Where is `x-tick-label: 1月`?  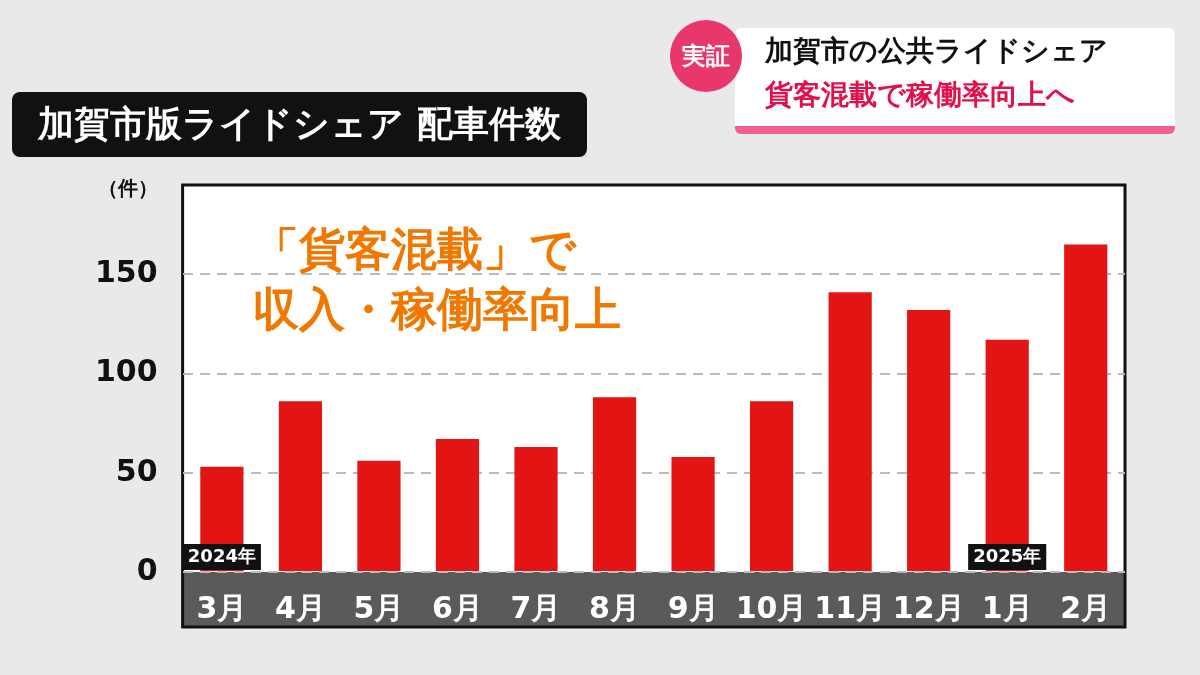
x-tick-label: 1月 is located at coordinates (1007, 607).